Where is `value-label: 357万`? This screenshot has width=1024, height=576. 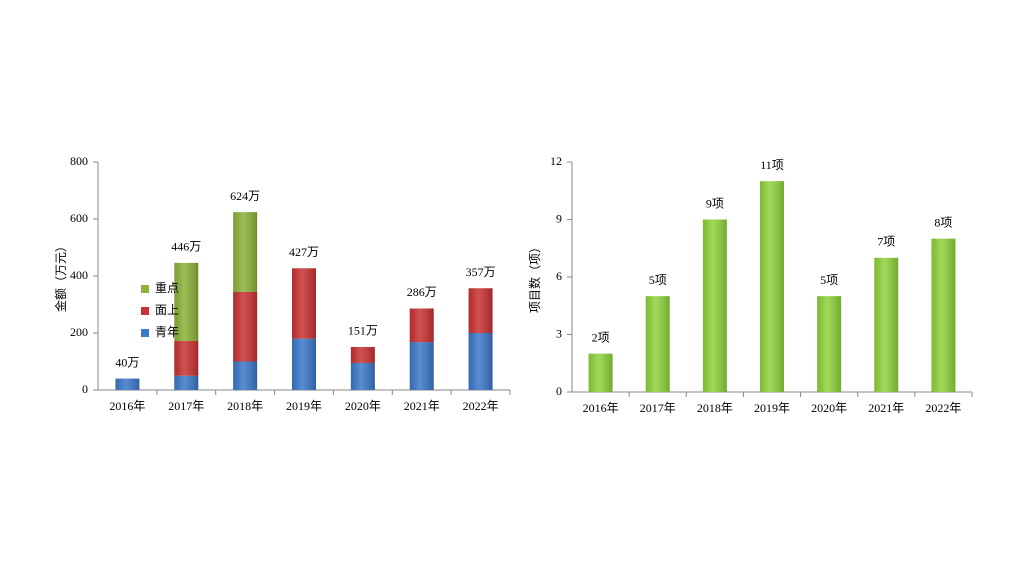 value-label: 357万 is located at coordinates (481, 272).